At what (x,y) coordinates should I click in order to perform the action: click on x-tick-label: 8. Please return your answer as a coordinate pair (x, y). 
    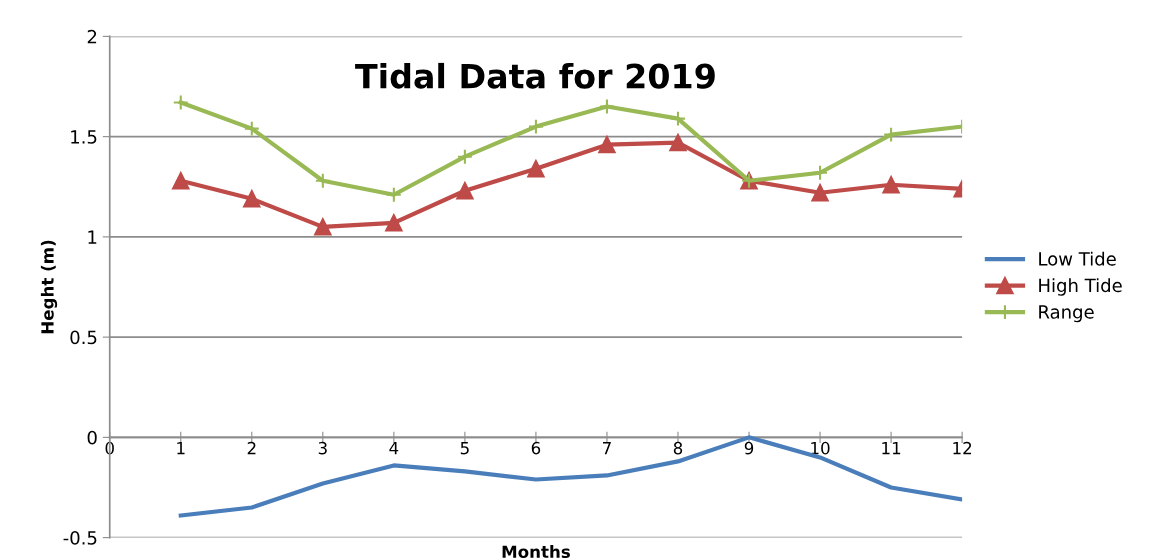
    Looking at the image, I should click on (678, 448).